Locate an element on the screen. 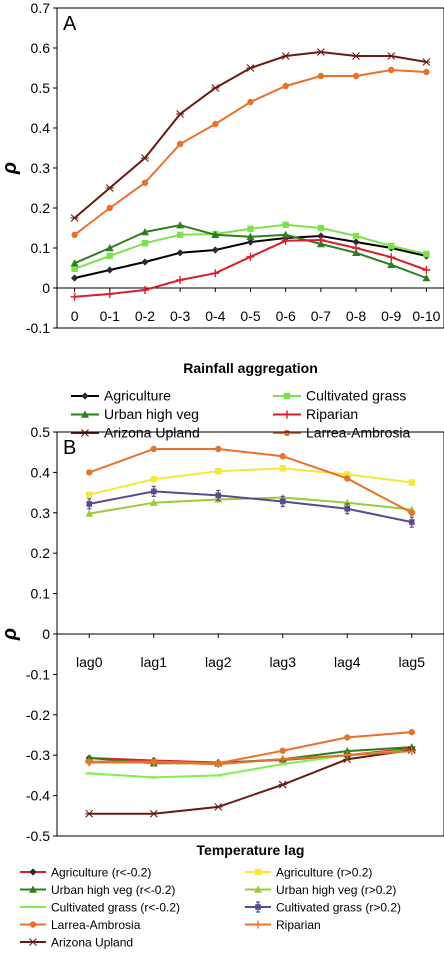  panel-a-x-tick-label: 0-1 is located at coordinates (110, 316).